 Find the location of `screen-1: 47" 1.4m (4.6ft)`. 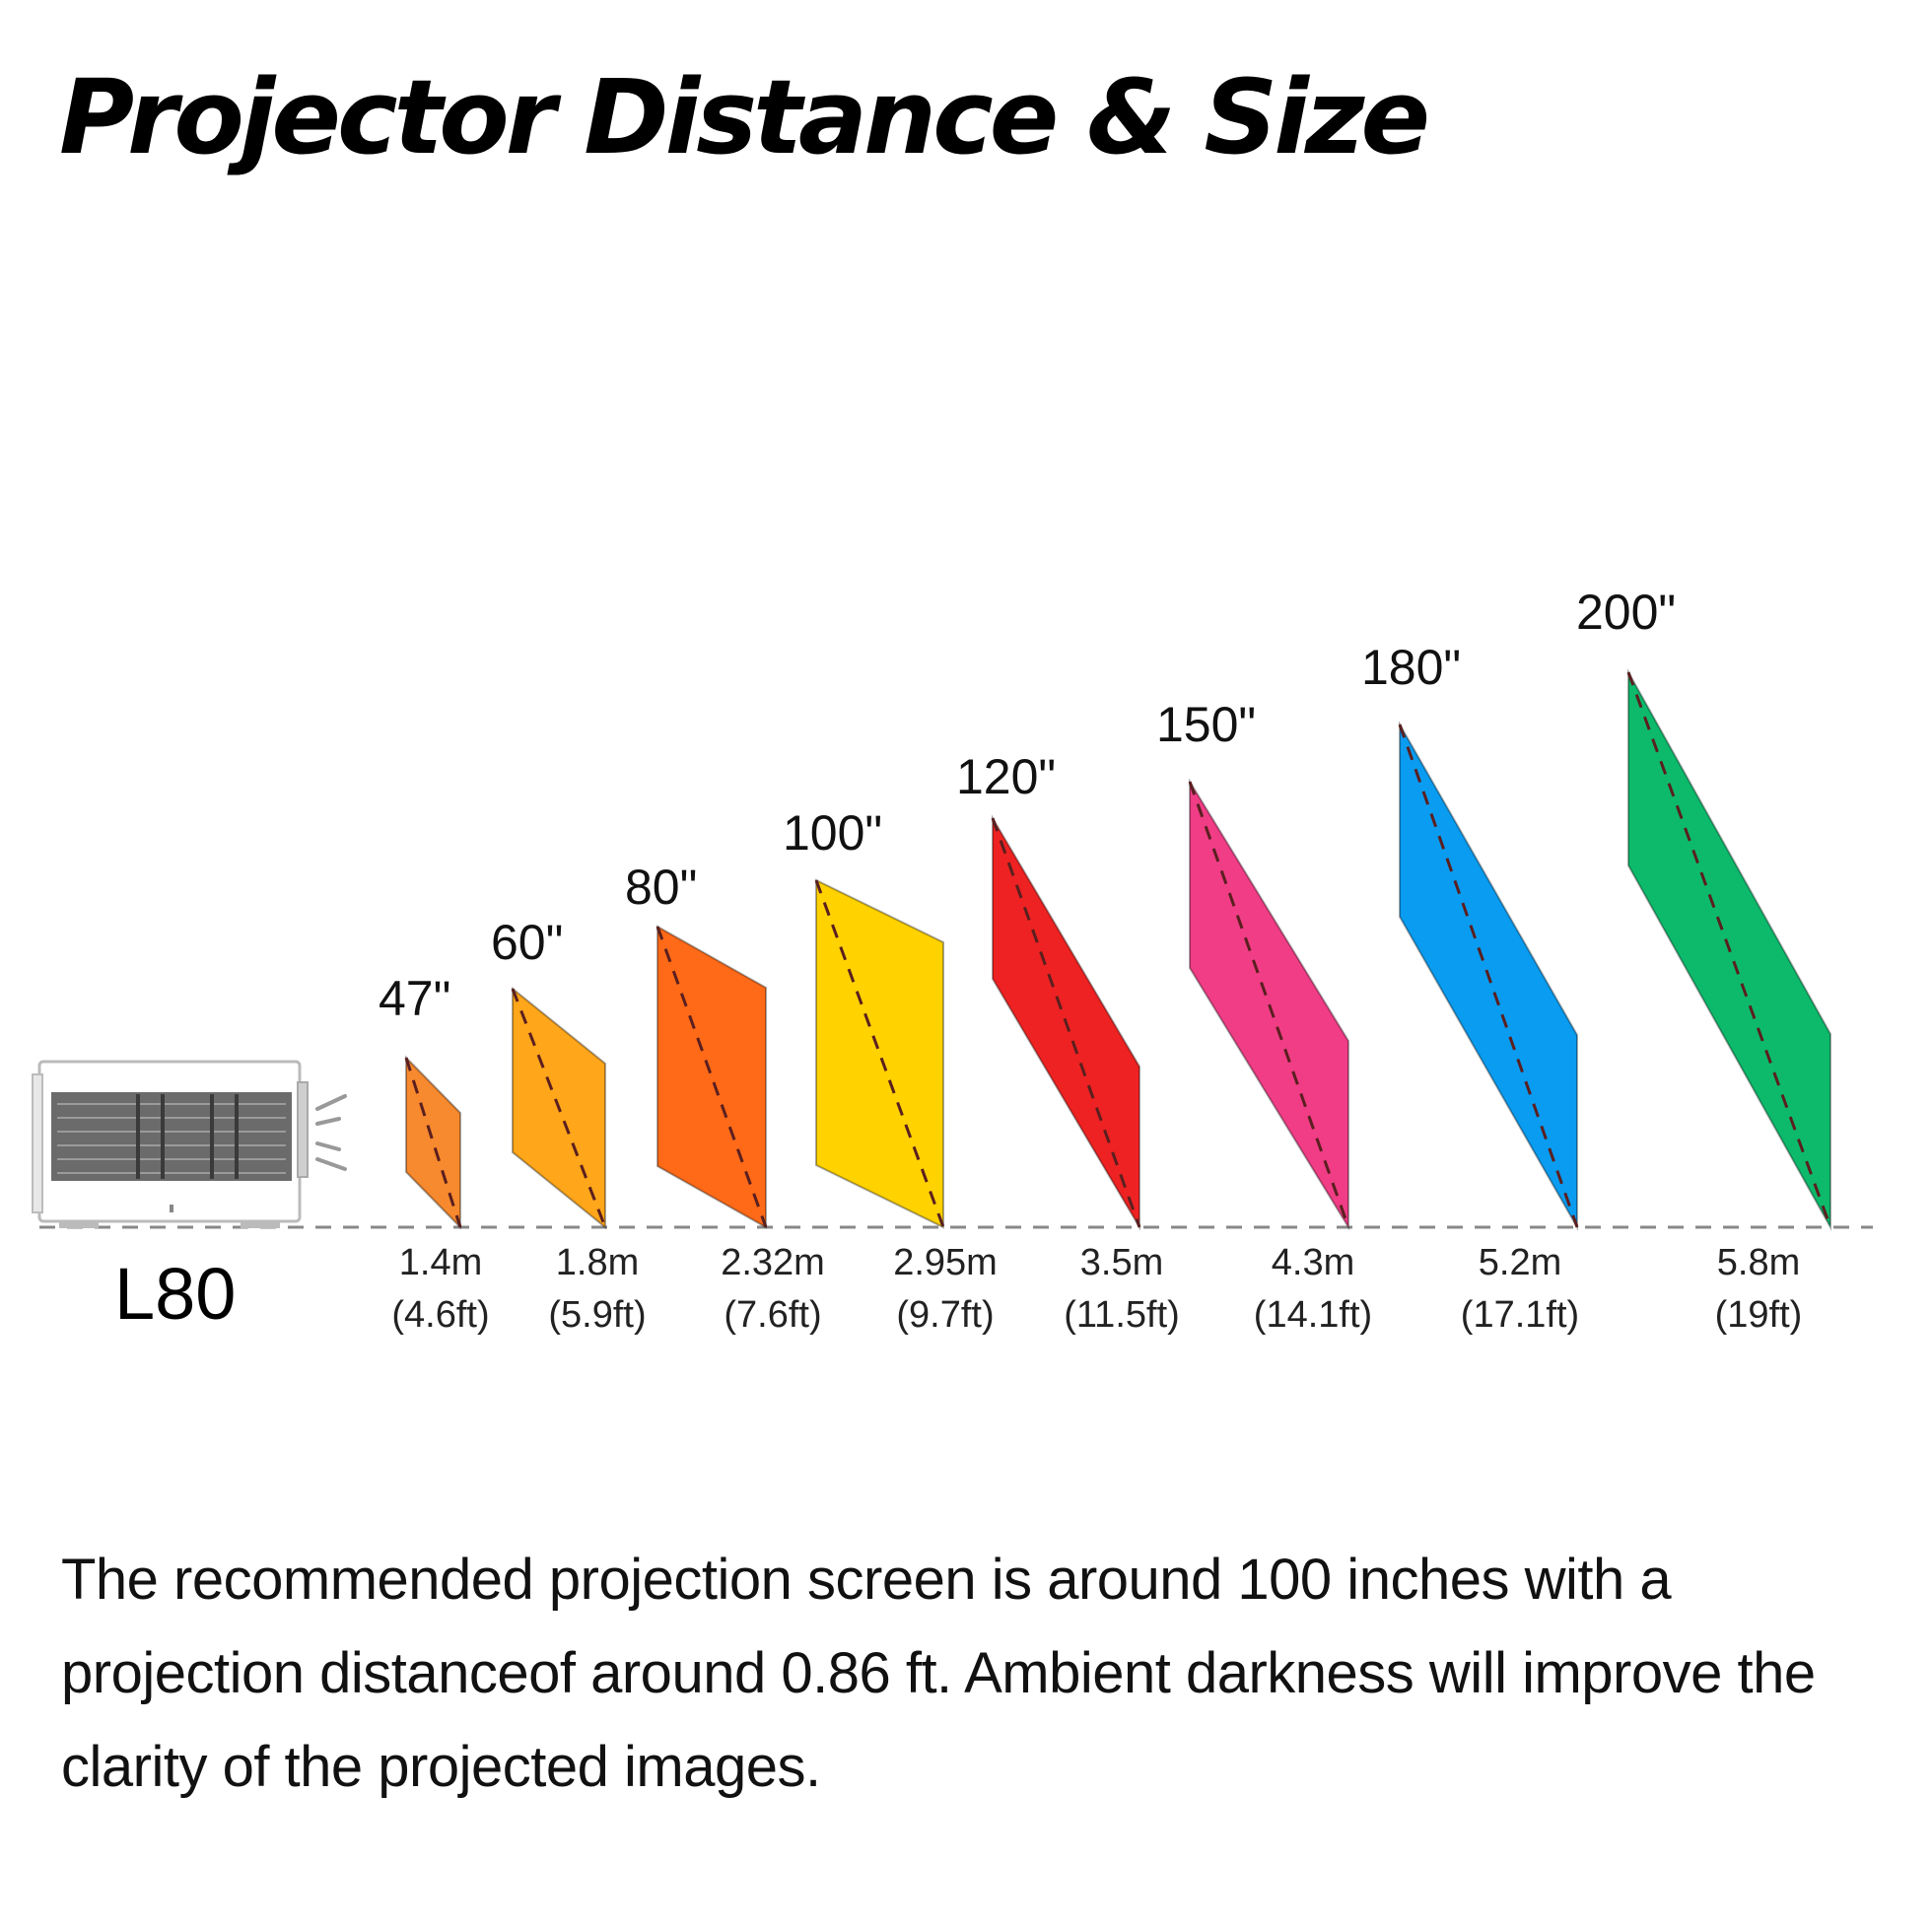

screen-1: 47" 1.4m (4.6ft) is located at coordinates (435, 1154).